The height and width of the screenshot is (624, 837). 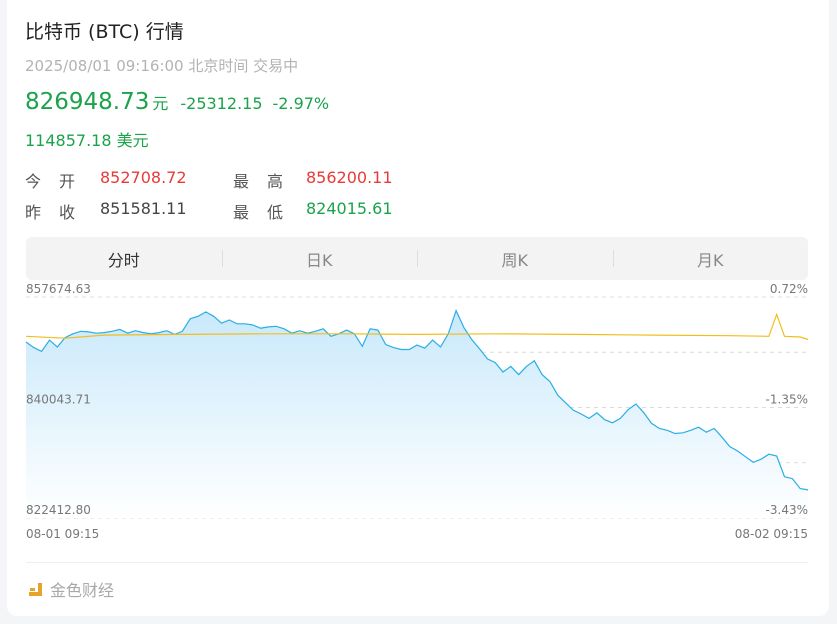 I want to click on x-tick-label-start: 08-01 09:15, so click(x=62, y=534).